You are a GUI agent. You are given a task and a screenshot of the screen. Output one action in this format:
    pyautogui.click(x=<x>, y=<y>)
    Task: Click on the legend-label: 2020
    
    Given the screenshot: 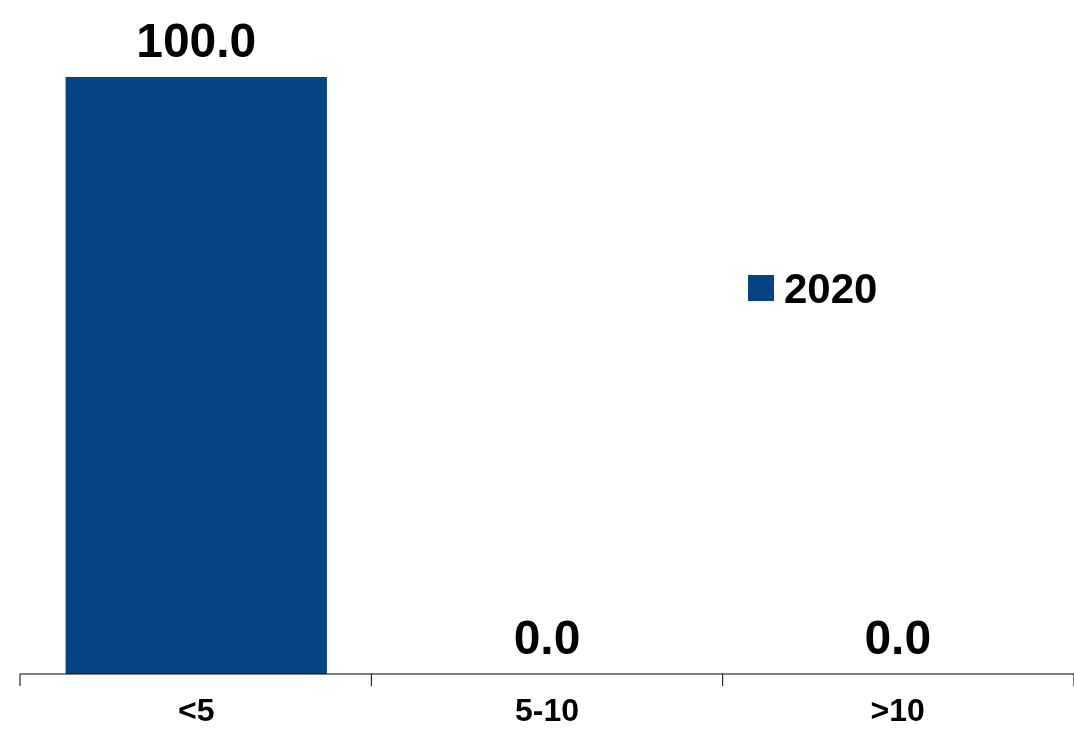 What is the action you would take?
    pyautogui.click(x=831, y=288)
    